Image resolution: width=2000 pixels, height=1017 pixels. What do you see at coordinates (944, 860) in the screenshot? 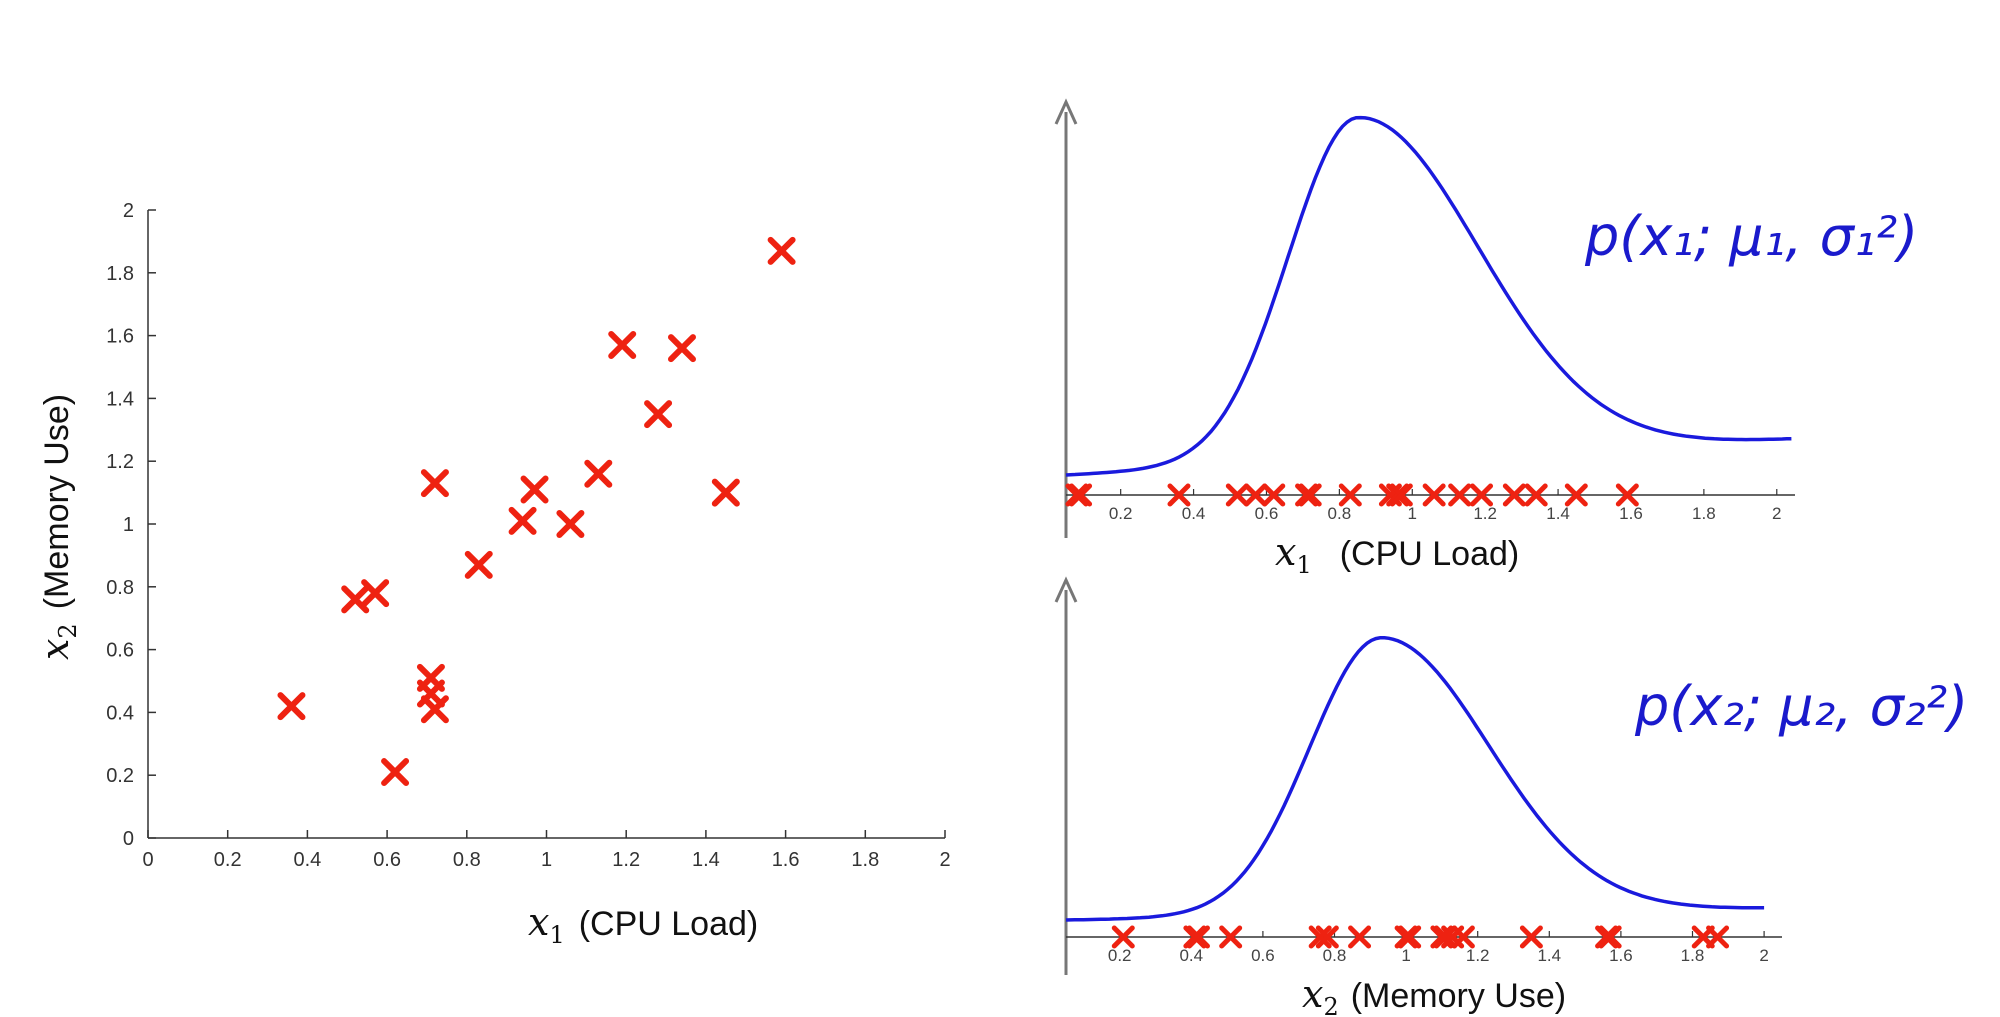
I see `scatter-x-tick-label: 2` at bounding box center [944, 860].